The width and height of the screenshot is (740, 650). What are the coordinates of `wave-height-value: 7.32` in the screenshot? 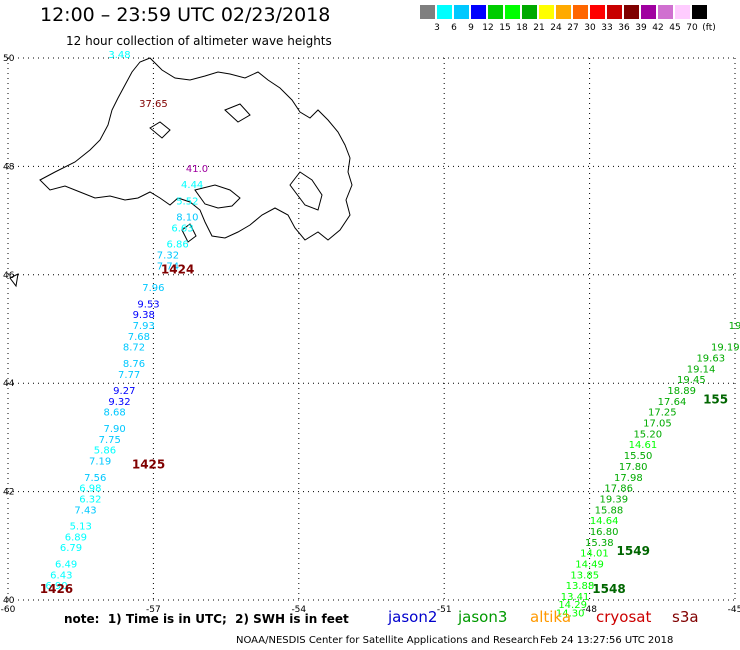 It's located at (168, 256).